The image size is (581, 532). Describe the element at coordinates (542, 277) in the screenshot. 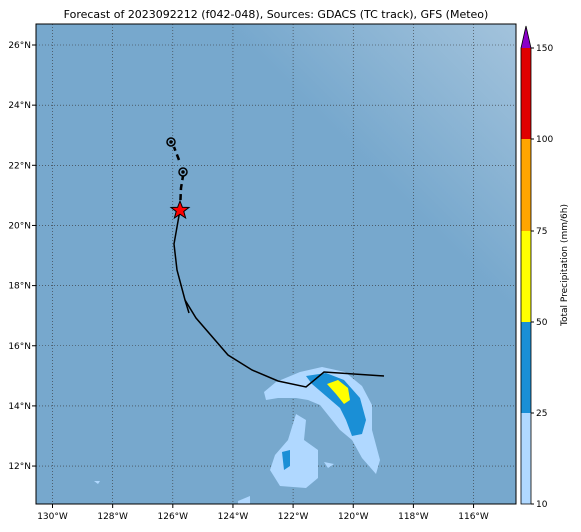

I see `colorbar-ticks: 10 25 50 75 100 150` at that location.